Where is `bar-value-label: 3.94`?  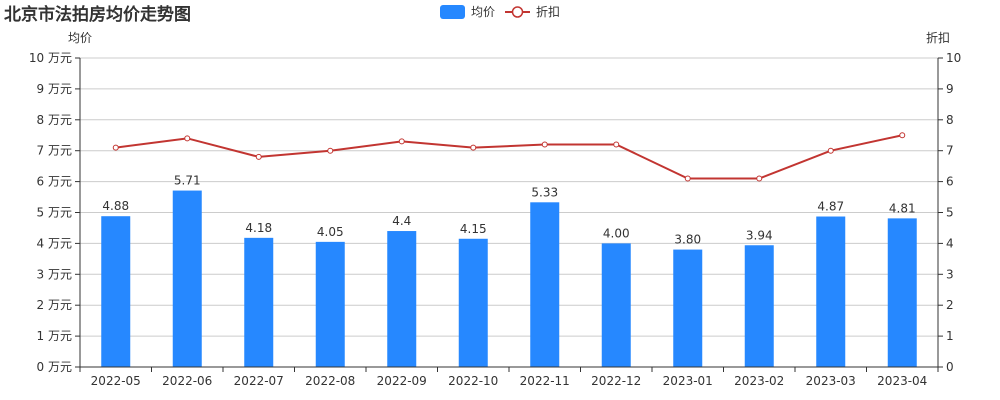
bar-value-label: 3.94 is located at coordinates (759, 235).